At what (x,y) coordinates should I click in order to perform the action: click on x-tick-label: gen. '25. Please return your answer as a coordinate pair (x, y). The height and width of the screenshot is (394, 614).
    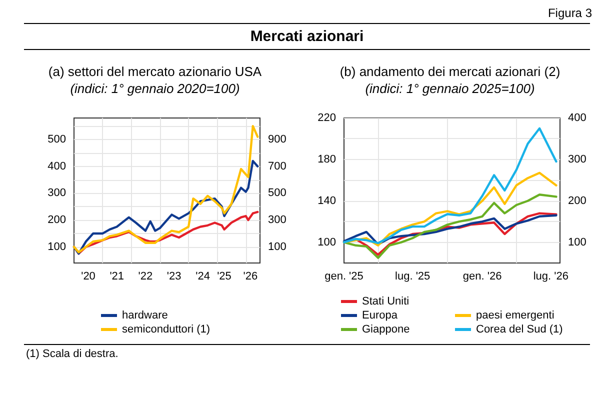
    Looking at the image, I should click on (344, 276).